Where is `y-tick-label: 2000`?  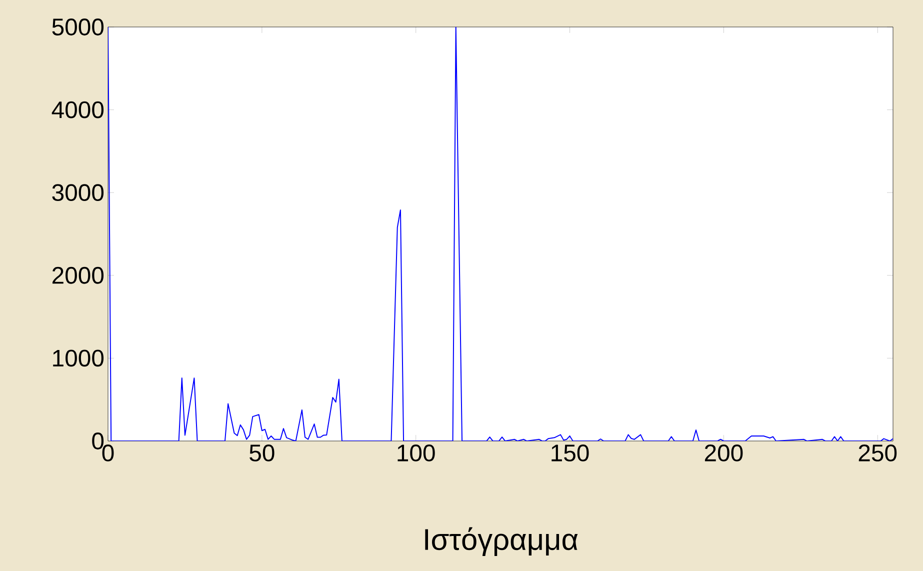 y-tick-label: 2000 is located at coordinates (78, 275).